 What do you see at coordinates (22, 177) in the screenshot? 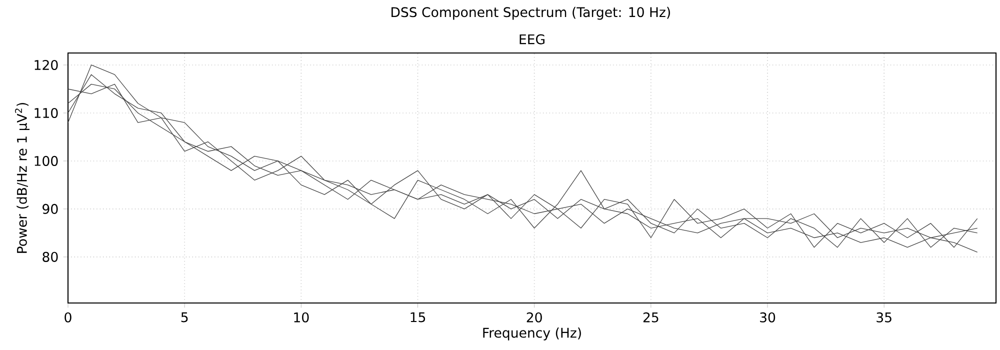
I see `y-axis-title: Power (dB/Hz re 1 µV$^{2}$)` at bounding box center [22, 177].